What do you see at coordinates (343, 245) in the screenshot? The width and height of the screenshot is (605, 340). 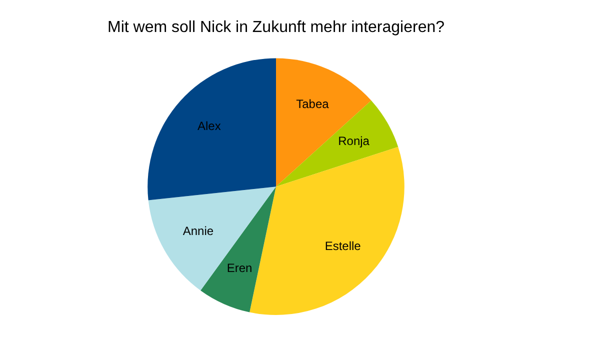 I see `slice-label: Estelle` at bounding box center [343, 245].